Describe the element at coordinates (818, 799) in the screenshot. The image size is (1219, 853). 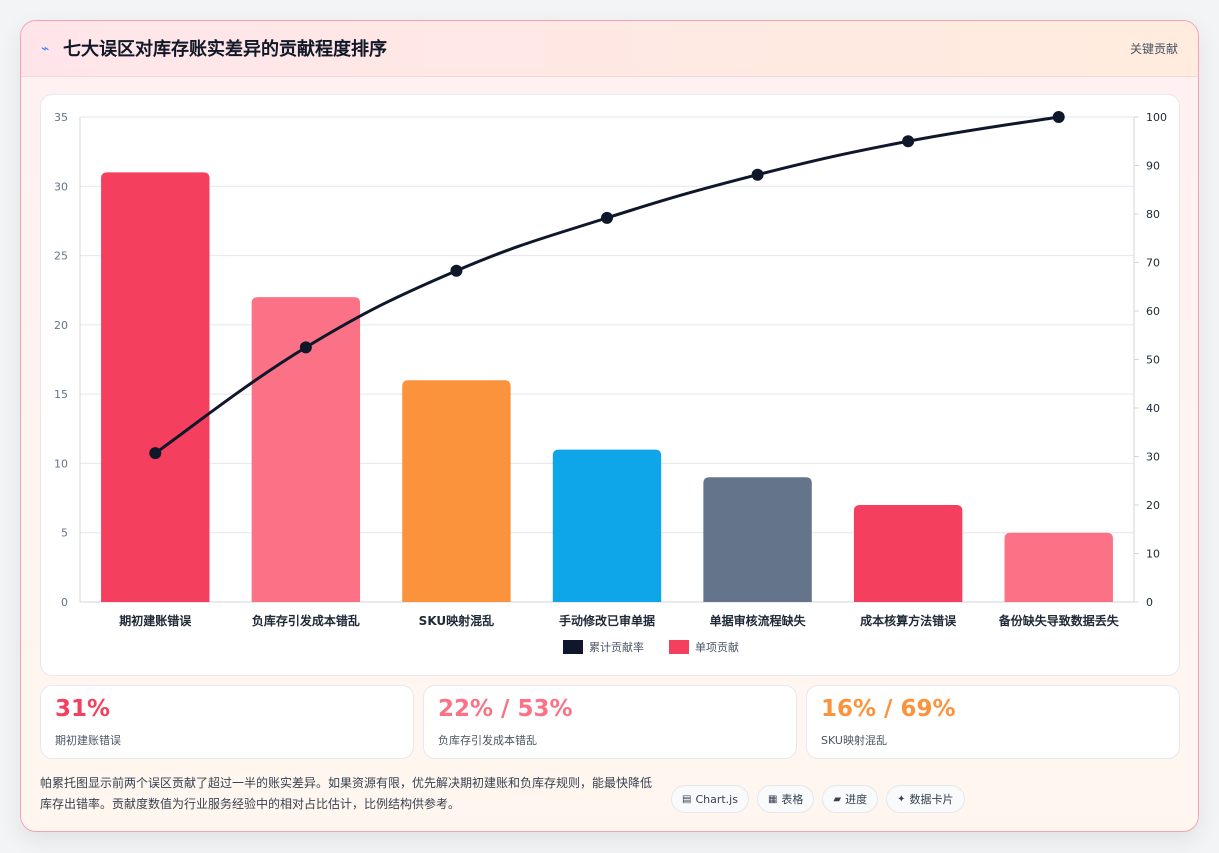
I see `tag-list: ▤ Chart.js ▦ 表格 ▰ 进度 ✦ 数据卡片` at that location.